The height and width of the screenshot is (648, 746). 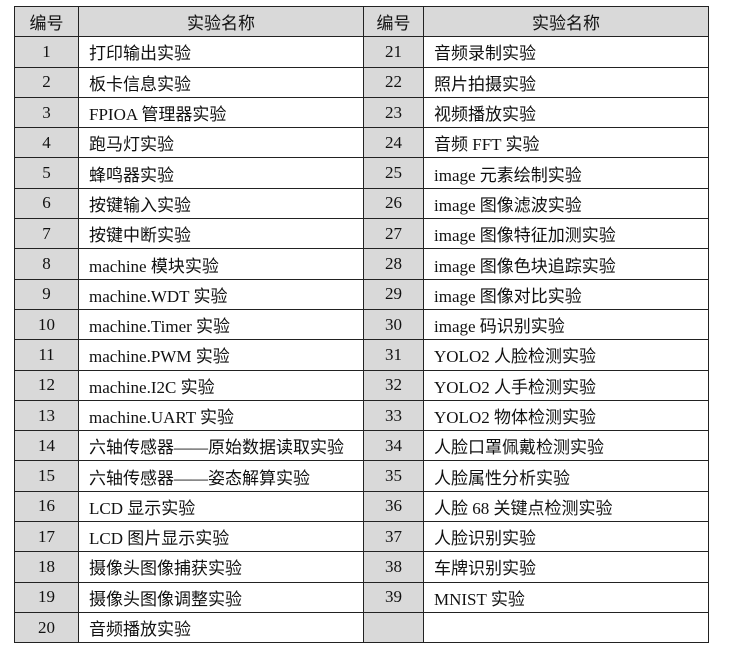 I want to click on experiment-name: image 图像对比实验, so click(x=566, y=294).